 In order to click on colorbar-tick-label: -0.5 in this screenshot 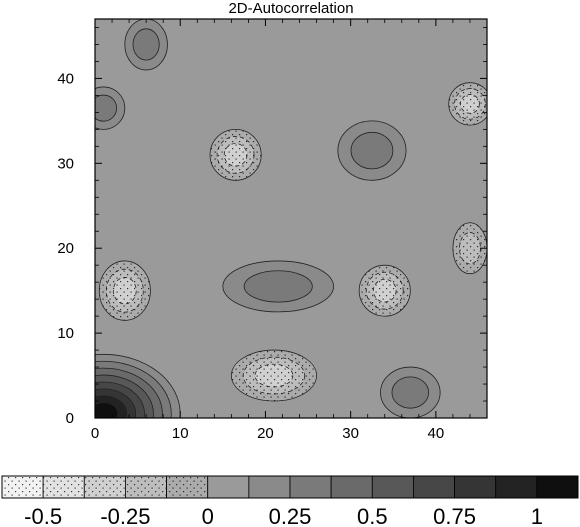, I will do `click(43, 515)`.